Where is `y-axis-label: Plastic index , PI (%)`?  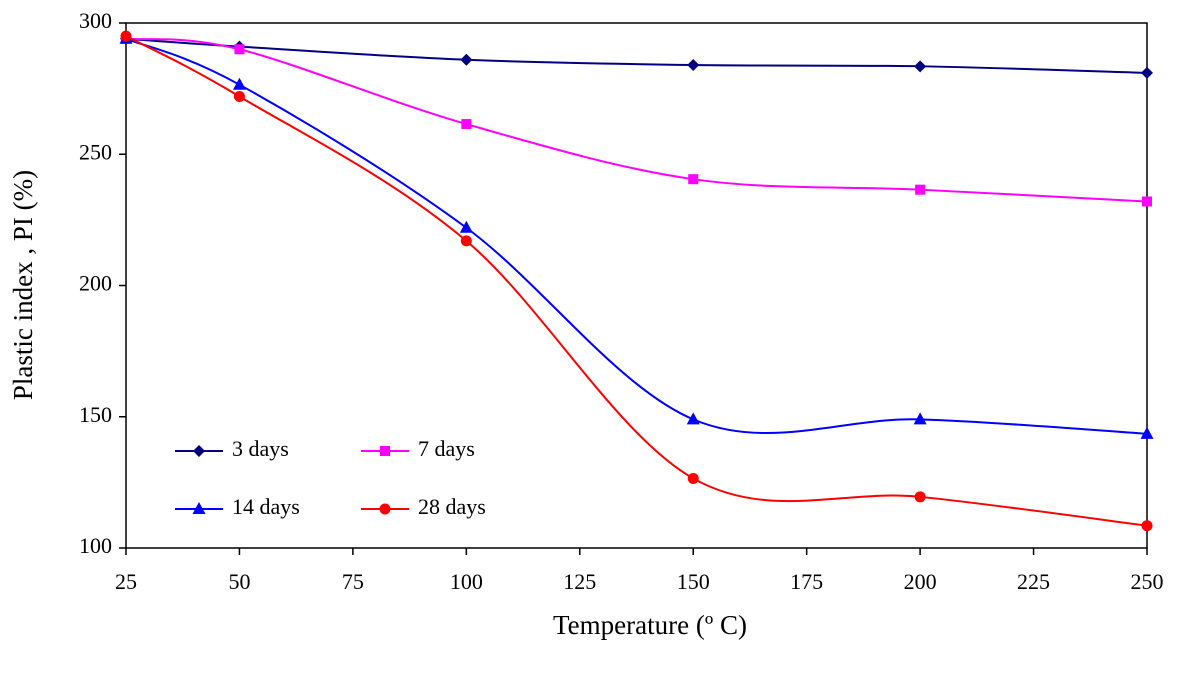 y-axis-label: Plastic index , PI (%) is located at coordinates (23, 285).